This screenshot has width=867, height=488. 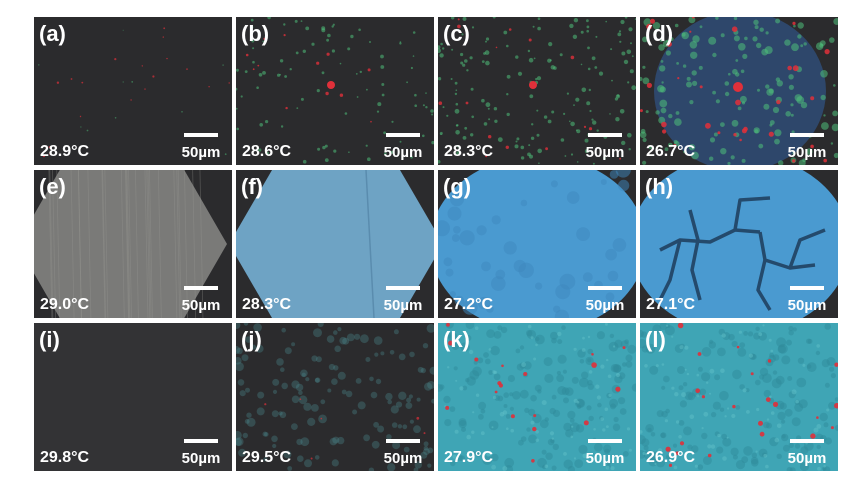 What do you see at coordinates (655, 339) in the screenshot?
I see `panel-label: (l)` at bounding box center [655, 339].